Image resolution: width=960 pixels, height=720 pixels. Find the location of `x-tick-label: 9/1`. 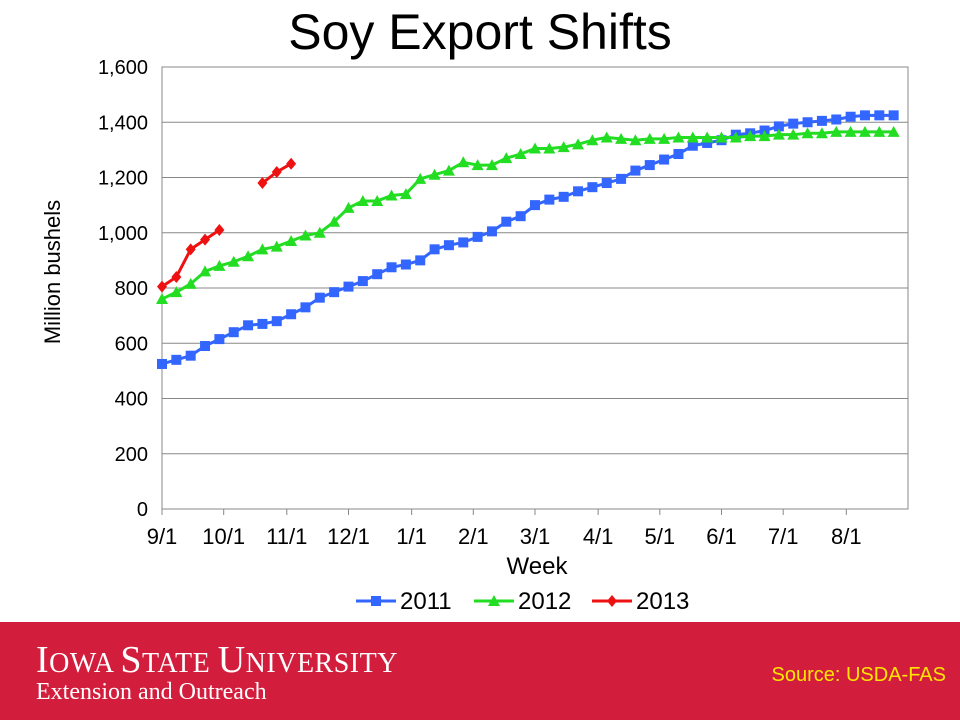

x-tick-label: 9/1 is located at coordinates (162, 536).